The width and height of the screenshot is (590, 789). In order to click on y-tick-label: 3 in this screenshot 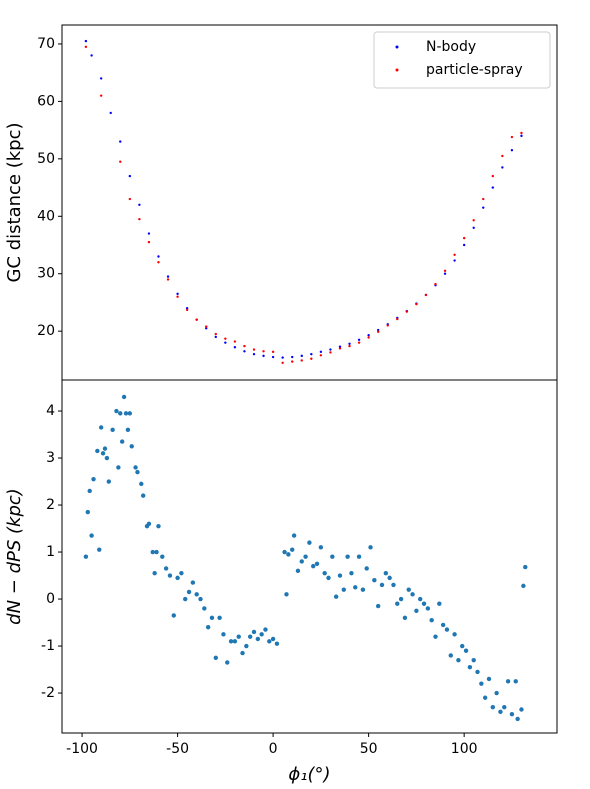, I will do `click(50, 458)`.